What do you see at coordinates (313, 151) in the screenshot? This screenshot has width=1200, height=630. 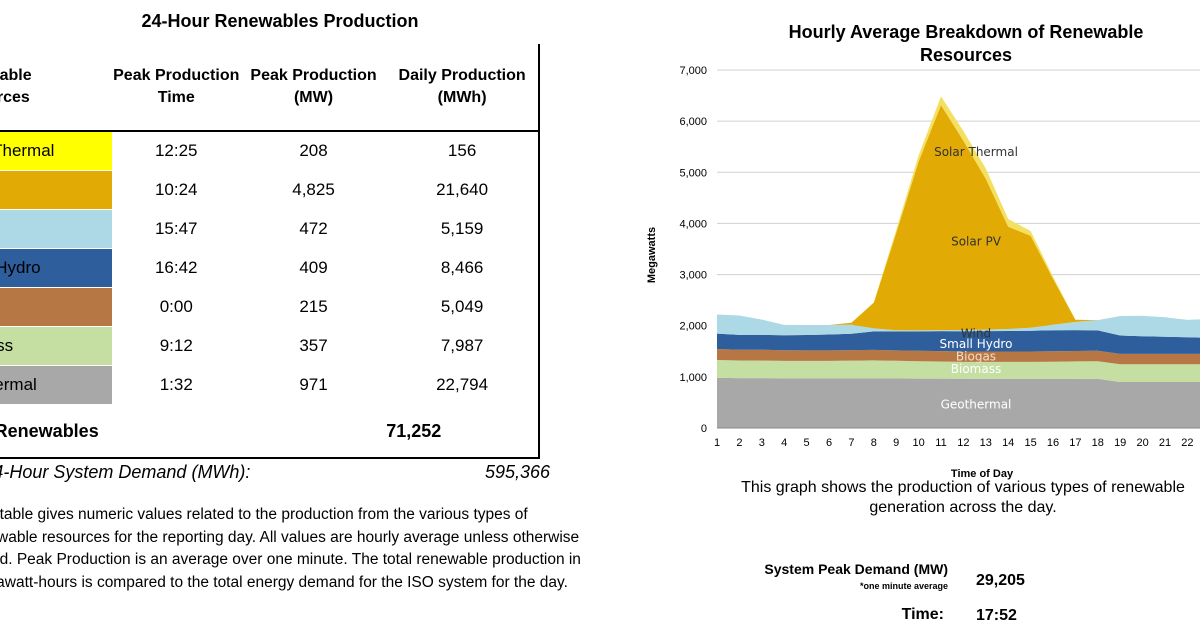 I see `peak-mw-cell: 208` at bounding box center [313, 151].